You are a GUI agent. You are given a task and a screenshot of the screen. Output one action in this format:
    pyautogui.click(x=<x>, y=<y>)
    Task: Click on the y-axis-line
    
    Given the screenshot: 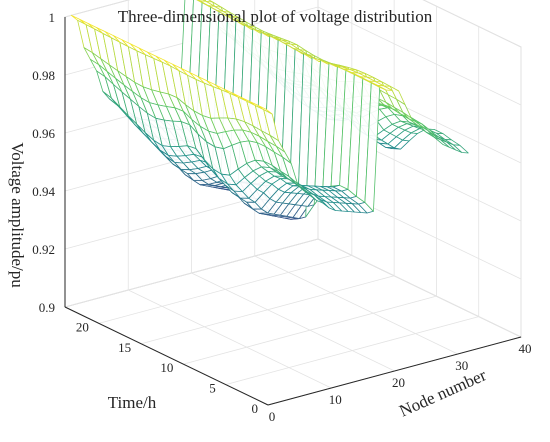 What is the action you would take?
    pyautogui.click(x=166, y=356)
    